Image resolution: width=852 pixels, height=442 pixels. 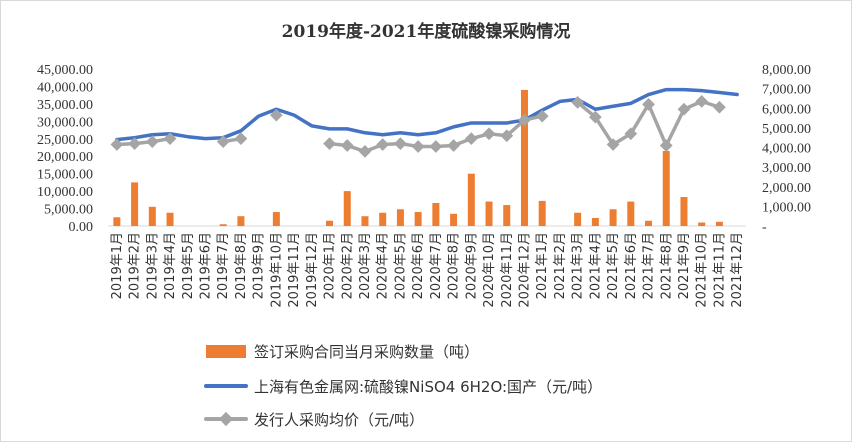 What do you see at coordinates (226, 419) in the screenshot?
I see `legend-swatch-purchase-marker` at bounding box center [226, 419].